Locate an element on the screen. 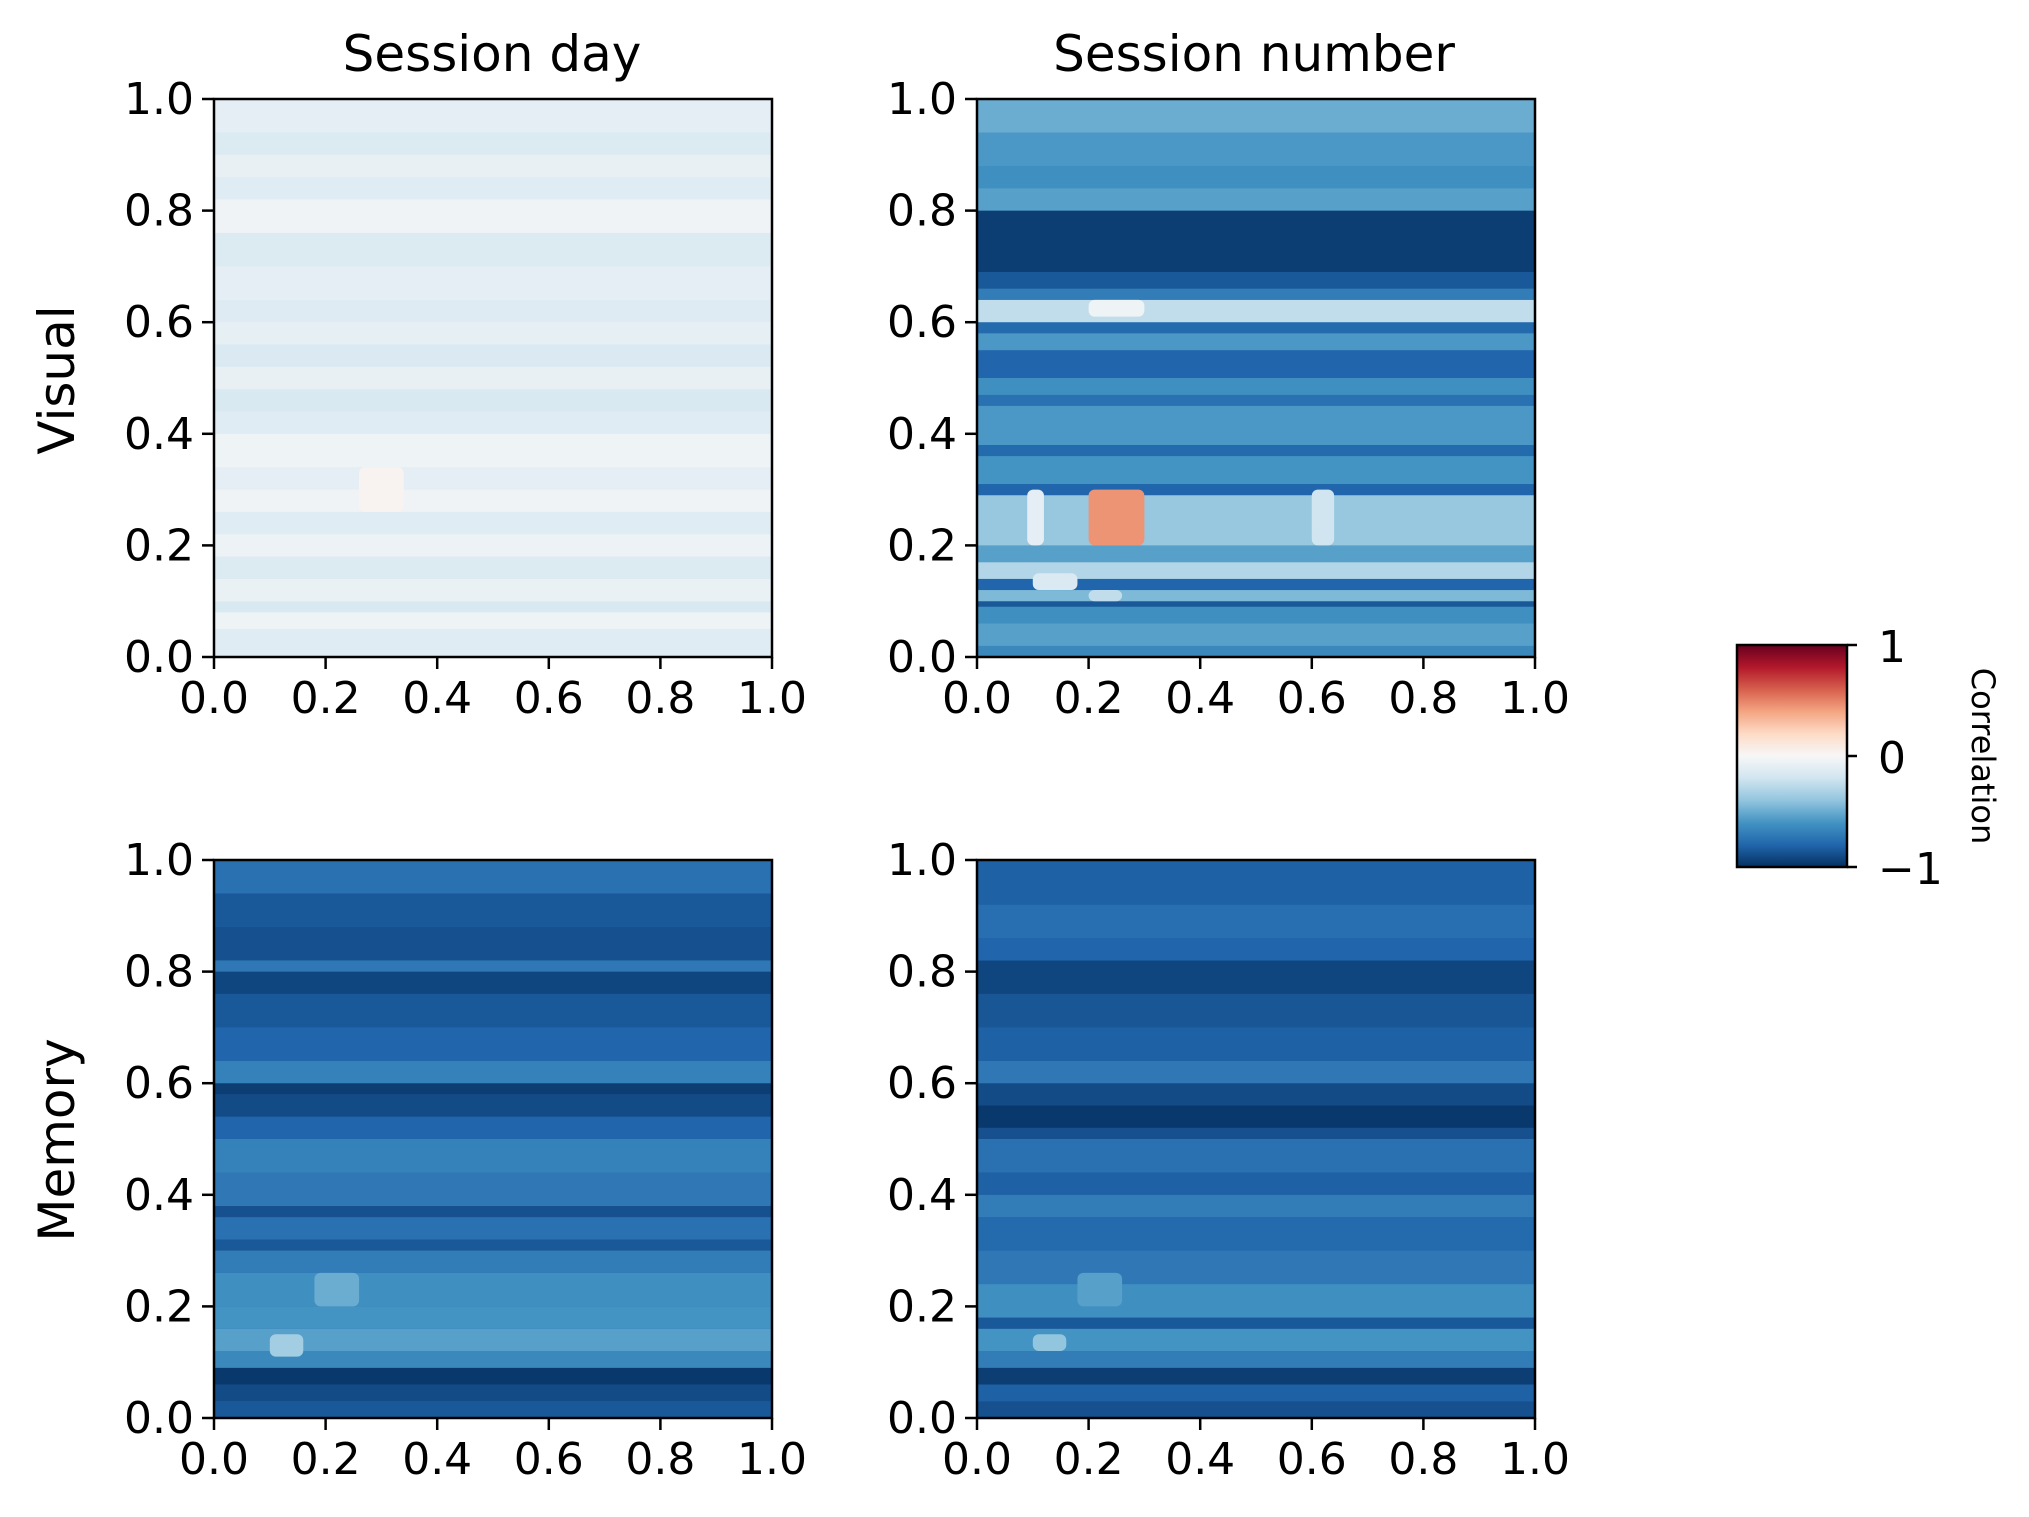 Image resolution: width=2029 pixels, height=1517 pixels. colorbar-label: Correlation is located at coordinates (1983, 756).